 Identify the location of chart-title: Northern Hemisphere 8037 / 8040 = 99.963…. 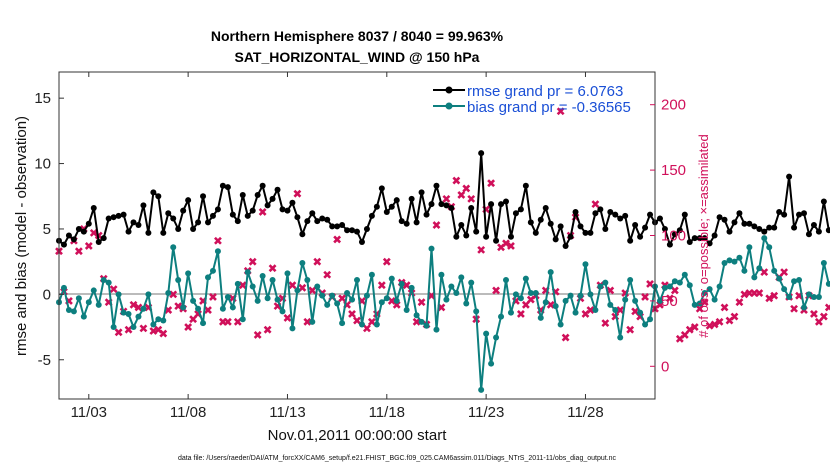
(357, 36).